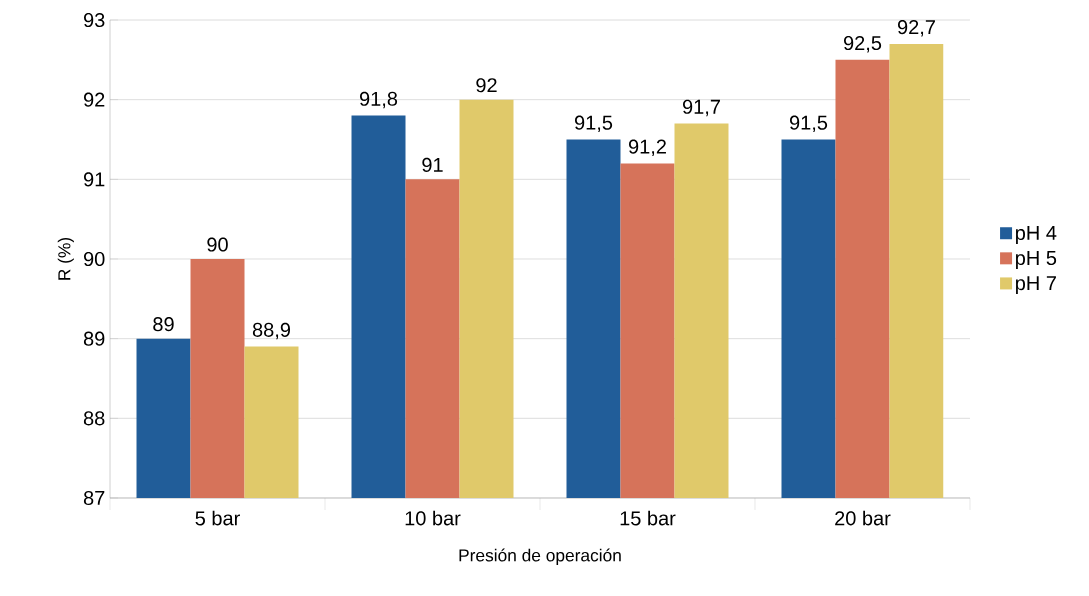 This screenshot has height=596, width=1089. I want to click on data-label: 90, so click(217, 244).